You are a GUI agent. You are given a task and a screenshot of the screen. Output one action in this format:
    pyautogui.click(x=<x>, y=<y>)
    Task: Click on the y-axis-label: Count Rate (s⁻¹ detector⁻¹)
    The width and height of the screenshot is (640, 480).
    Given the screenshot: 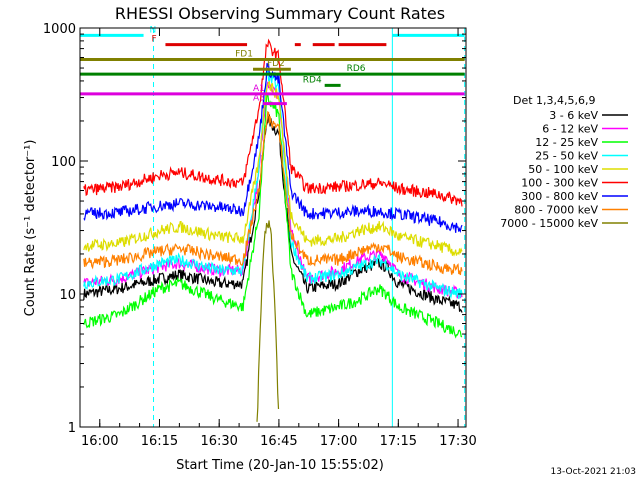 What is the action you would take?
    pyautogui.click(x=30, y=228)
    